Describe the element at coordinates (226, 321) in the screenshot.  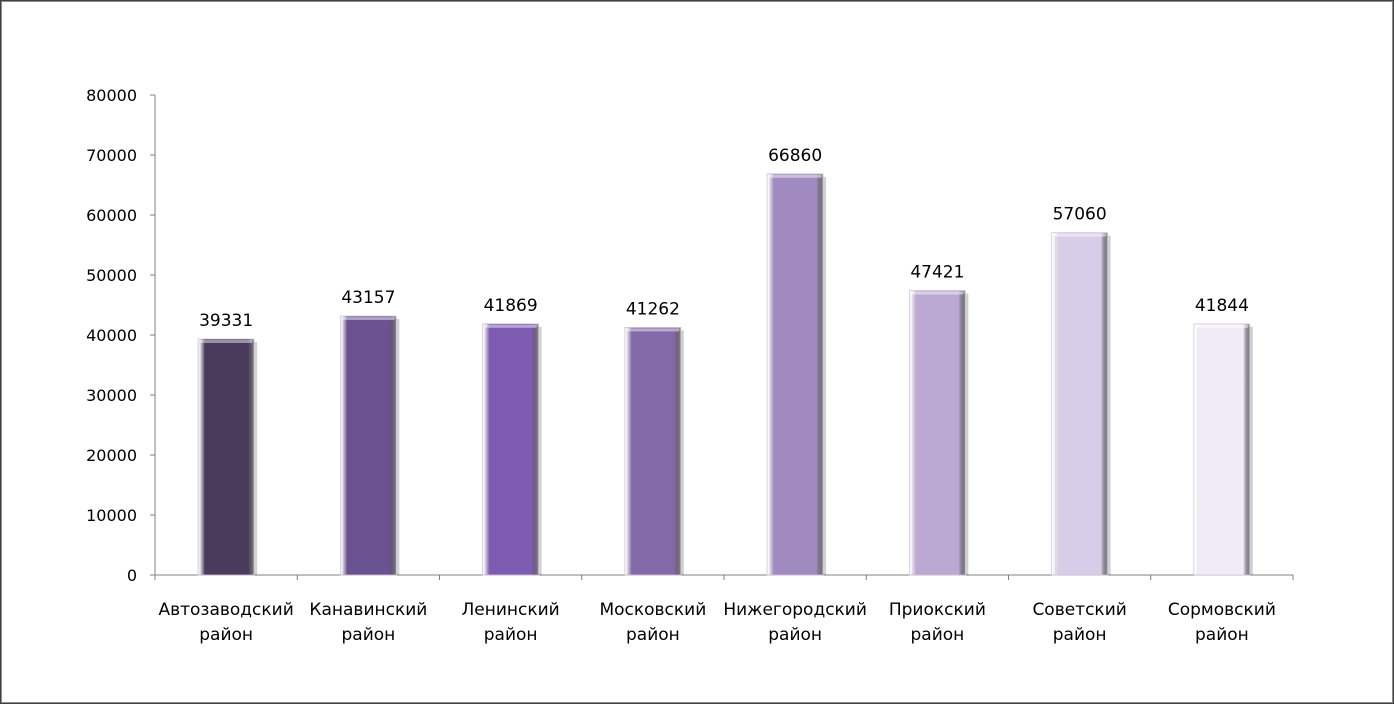
I see `data-label: 39331` at that location.